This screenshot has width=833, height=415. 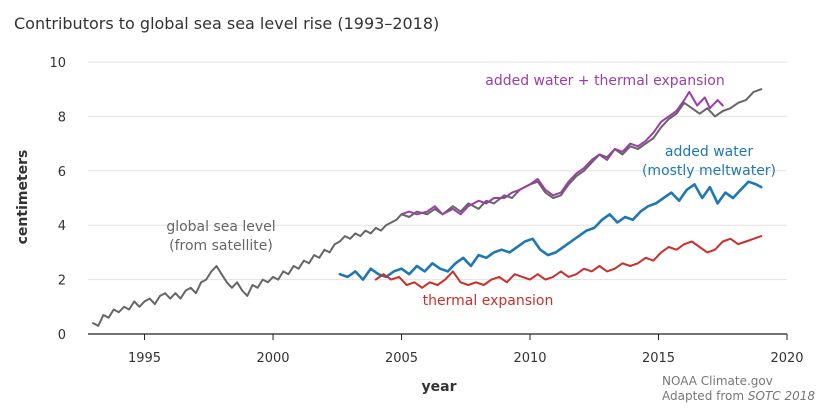 What do you see at coordinates (62, 226) in the screenshot?
I see `y-tick-label: 4` at bounding box center [62, 226].